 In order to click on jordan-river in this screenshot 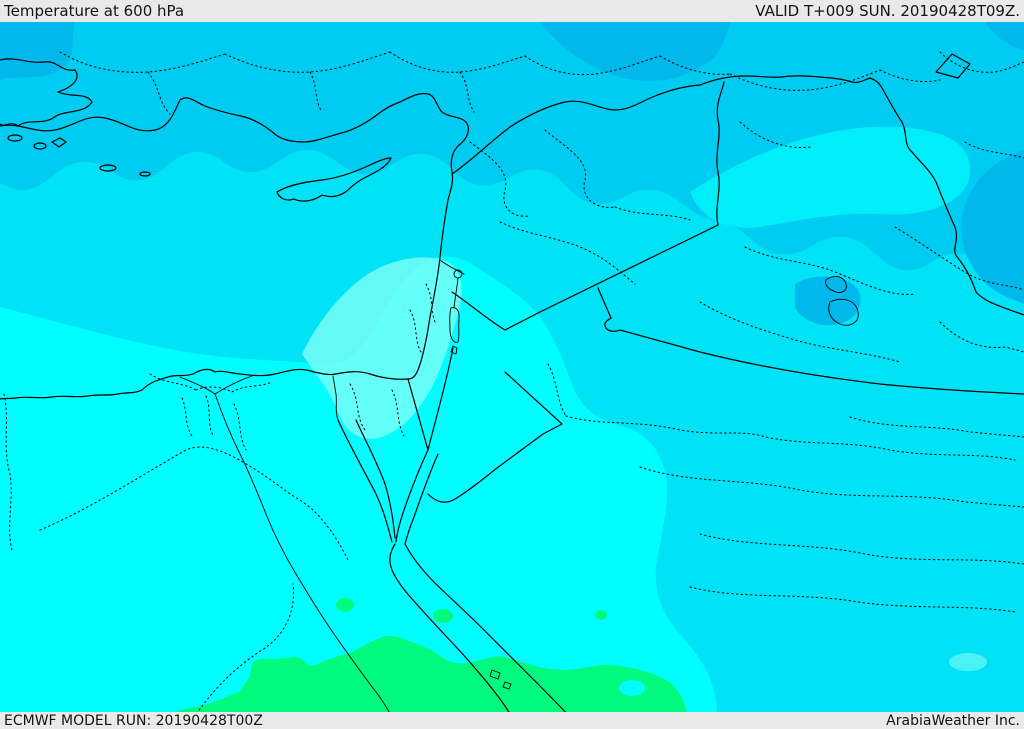, I will do `click(456, 293)`.